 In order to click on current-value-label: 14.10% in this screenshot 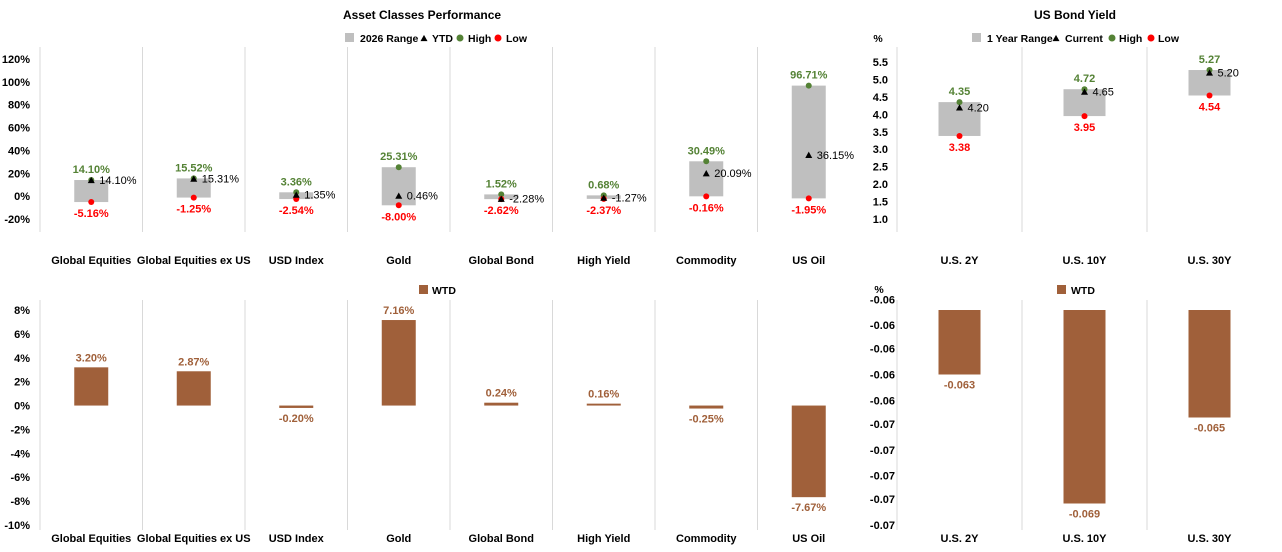, I will do `click(118, 181)`.